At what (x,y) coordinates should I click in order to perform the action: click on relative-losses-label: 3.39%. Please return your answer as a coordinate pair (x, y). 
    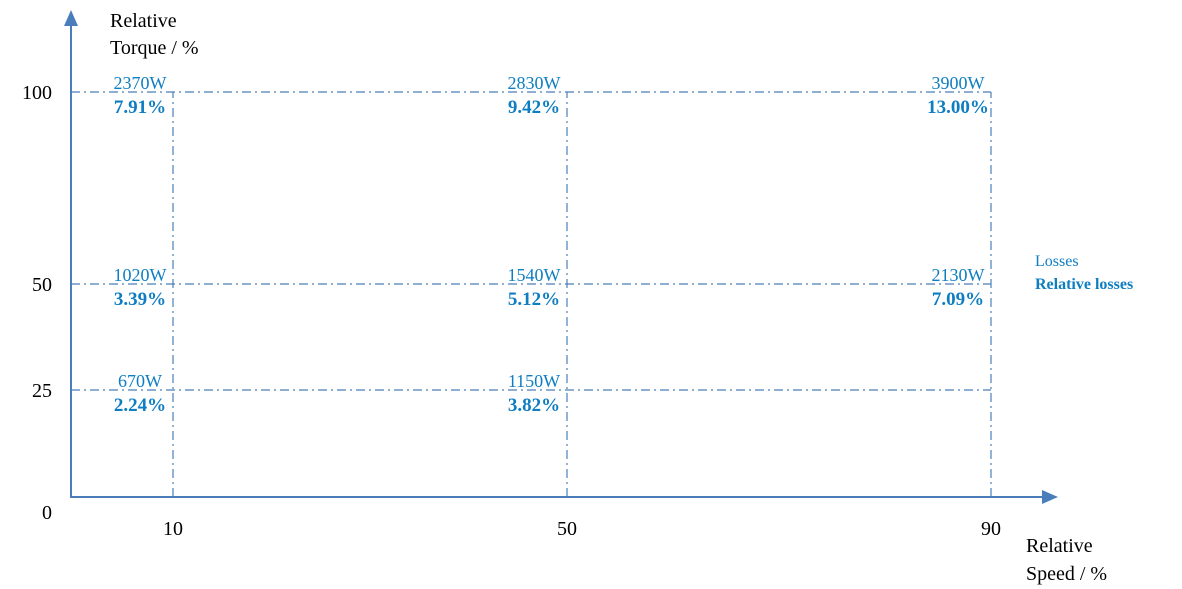
    Looking at the image, I should click on (140, 299).